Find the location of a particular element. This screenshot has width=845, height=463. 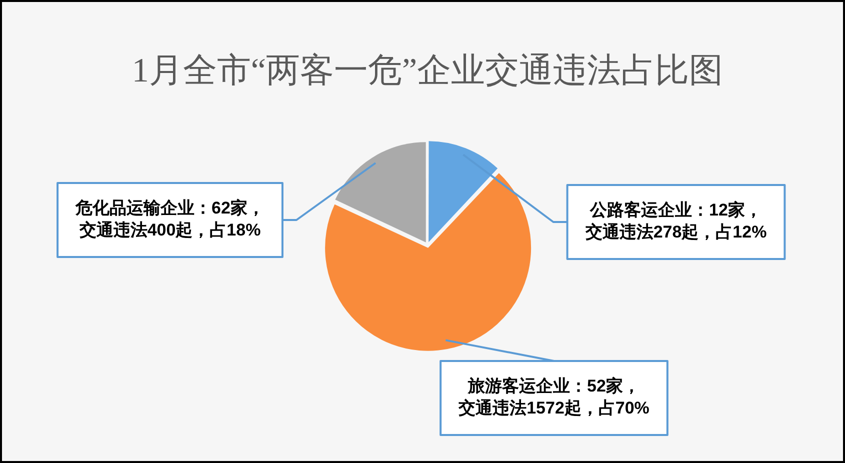

slice-label: 危化品运输企业：62家，交通违法400起，占18% is located at coordinates (169, 219).